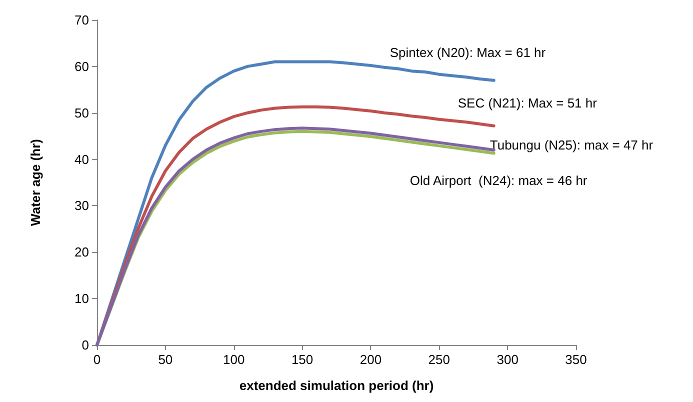 This screenshot has height=402, width=693. Describe the element at coordinates (81, 298) in the screenshot. I see `y-tick-label: 10` at that location.